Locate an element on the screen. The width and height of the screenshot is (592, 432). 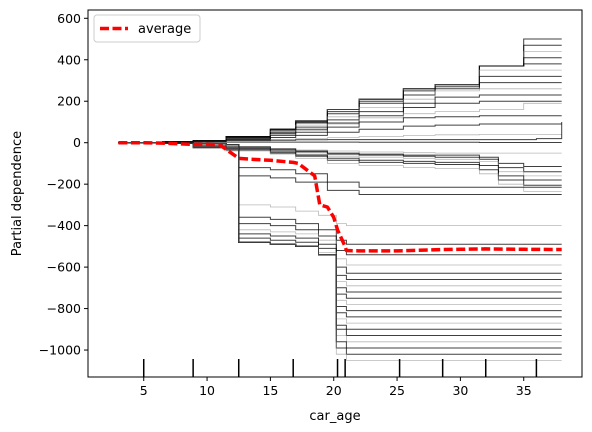
x-tick-label: 35 is located at coordinates (524, 390).